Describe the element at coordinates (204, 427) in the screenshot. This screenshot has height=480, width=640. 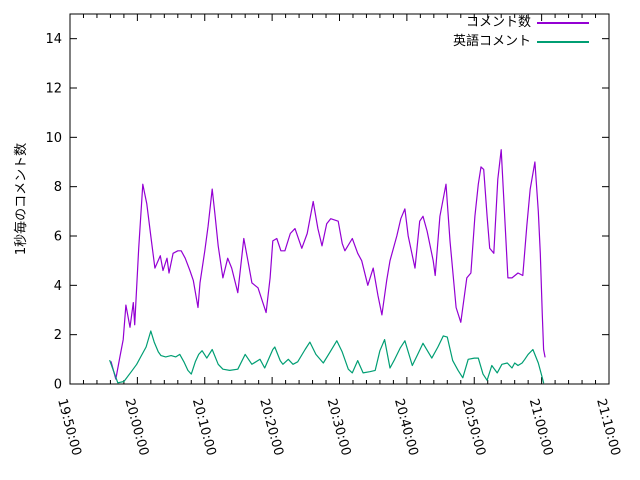
I see `x-tick-label: 20:10:00` at that location.